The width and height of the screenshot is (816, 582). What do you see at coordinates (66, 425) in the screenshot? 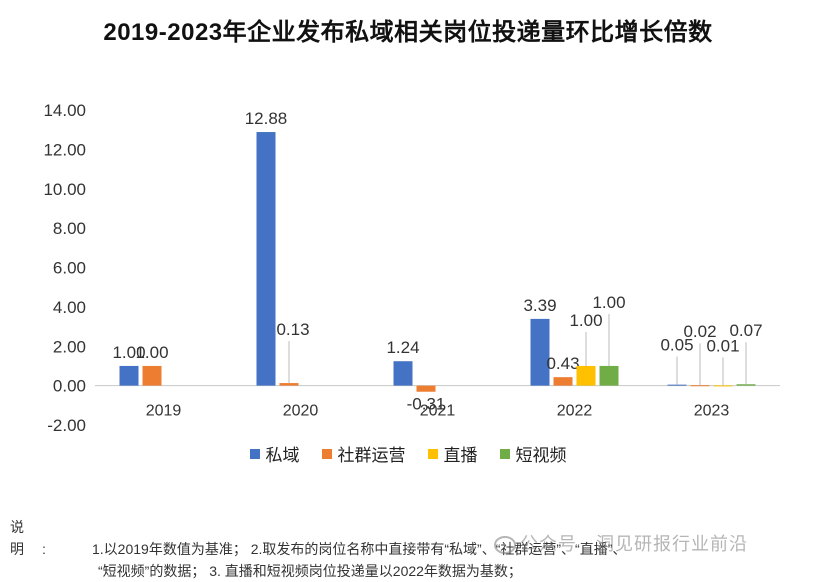
I see `y-tick-label: -2.00` at bounding box center [66, 425].